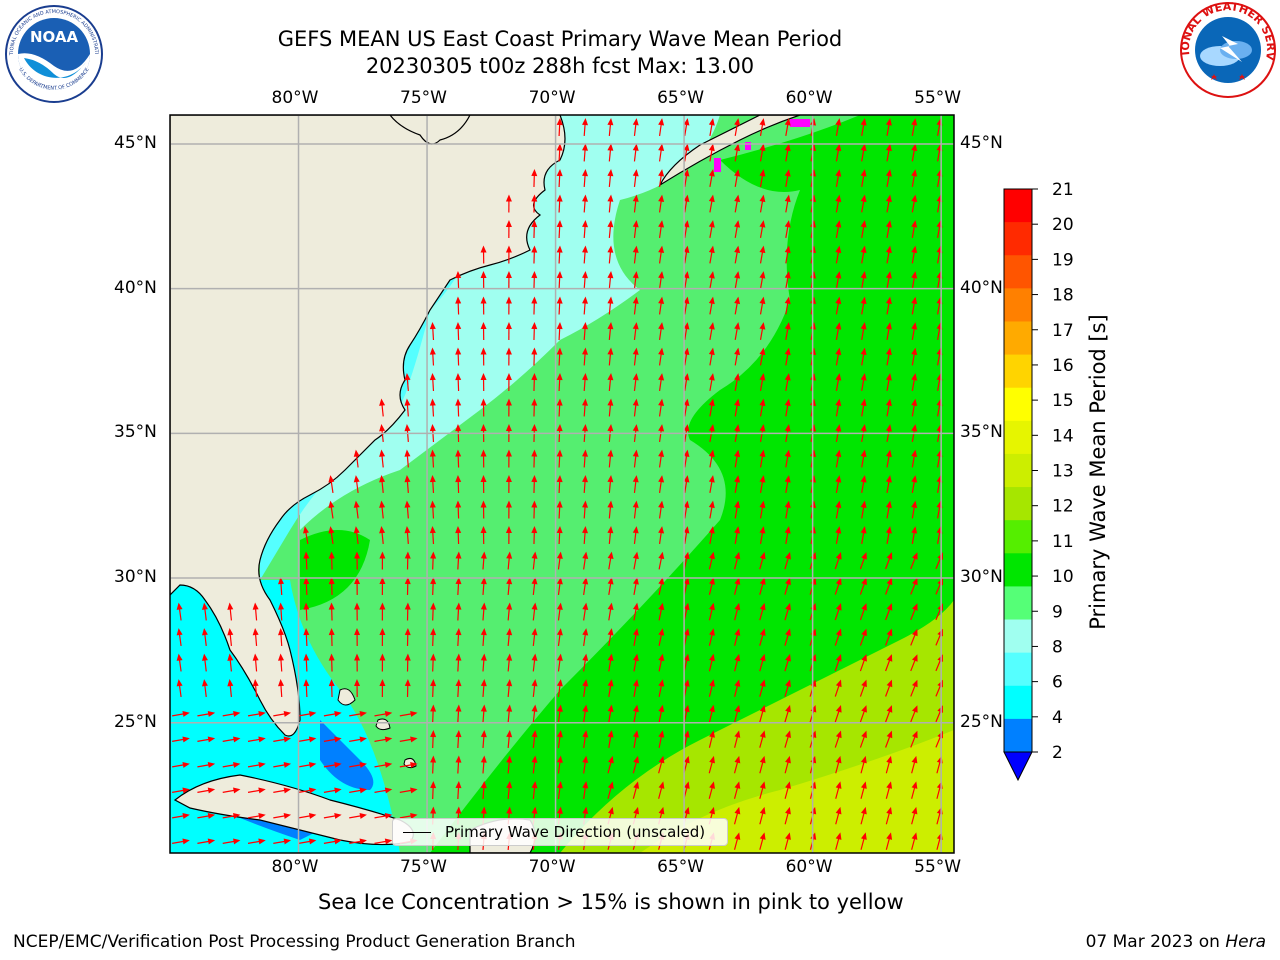  I want to click on colorbar: 21 20 19 18 17 16 15 14 13 12 11 10 9 8 6 4 2, so click(1038, 481).